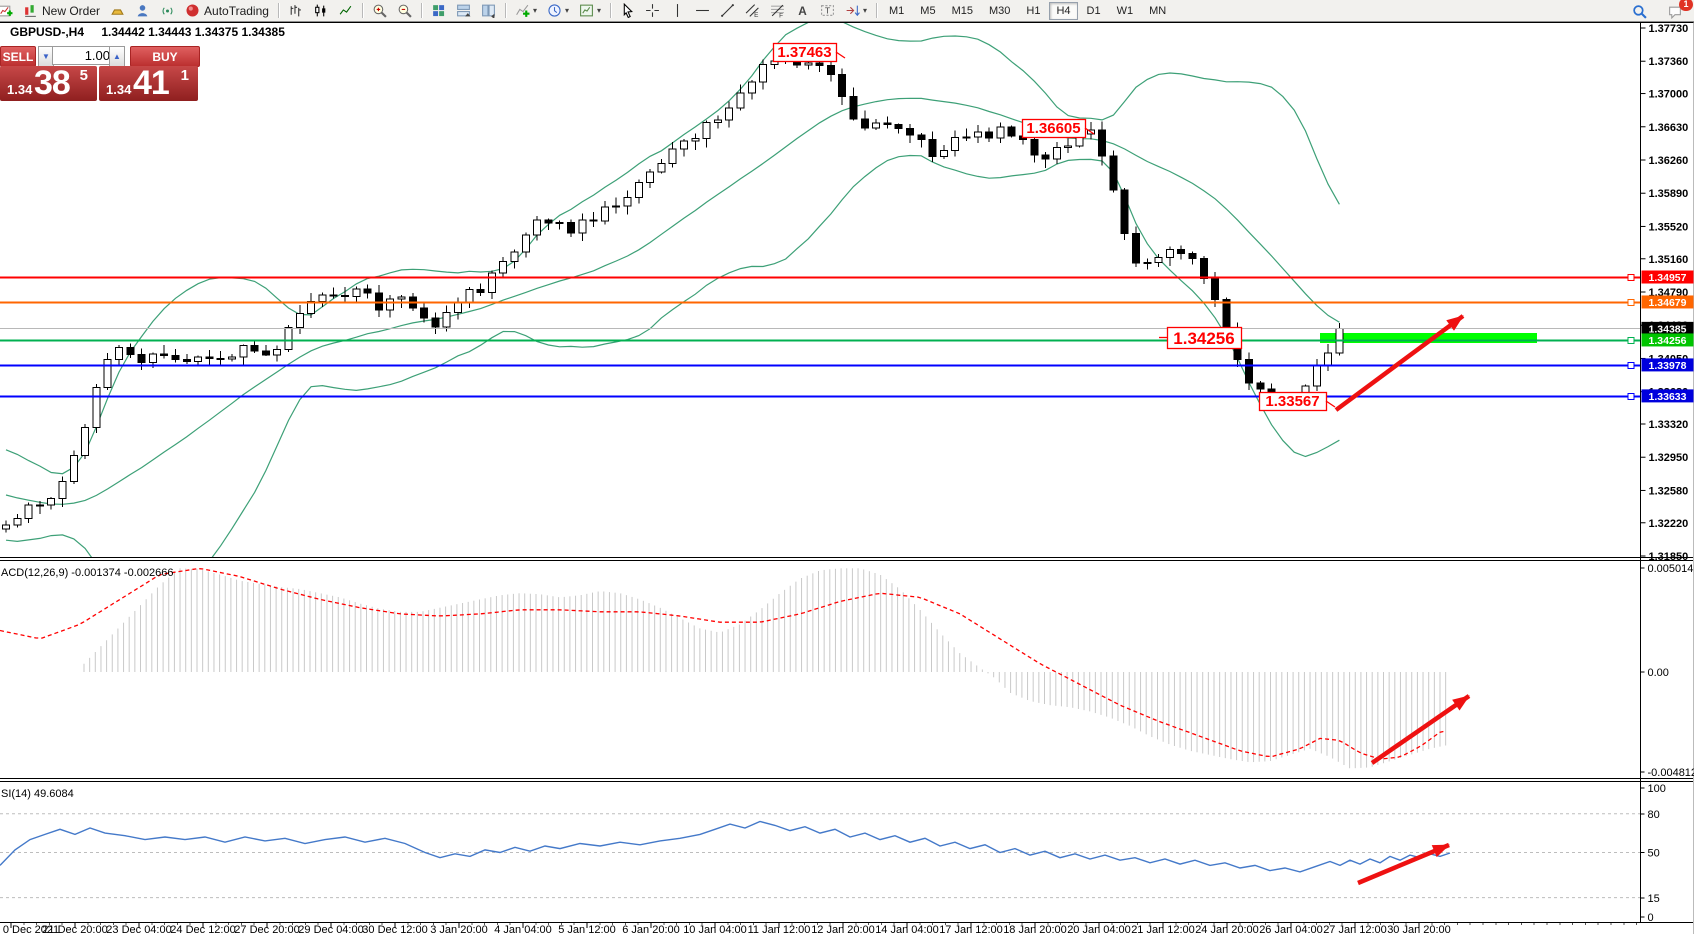 The image size is (1694, 934). What do you see at coordinates (677, 11) in the screenshot?
I see `vline-icon` at bounding box center [677, 11].